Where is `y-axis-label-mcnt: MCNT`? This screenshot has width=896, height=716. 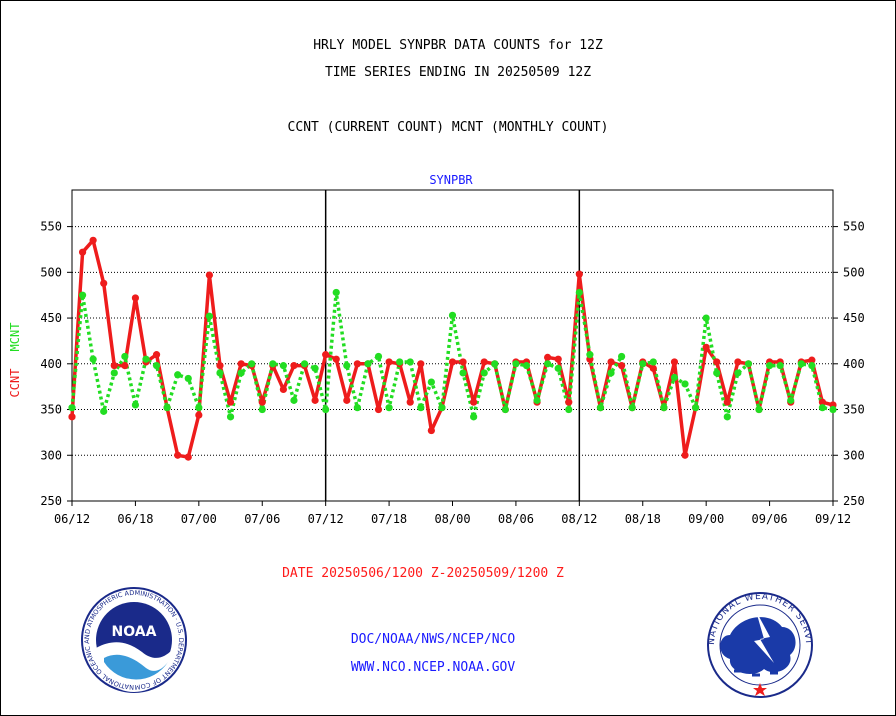 y-axis-label-mcnt: MCNT is located at coordinates (15, 337).